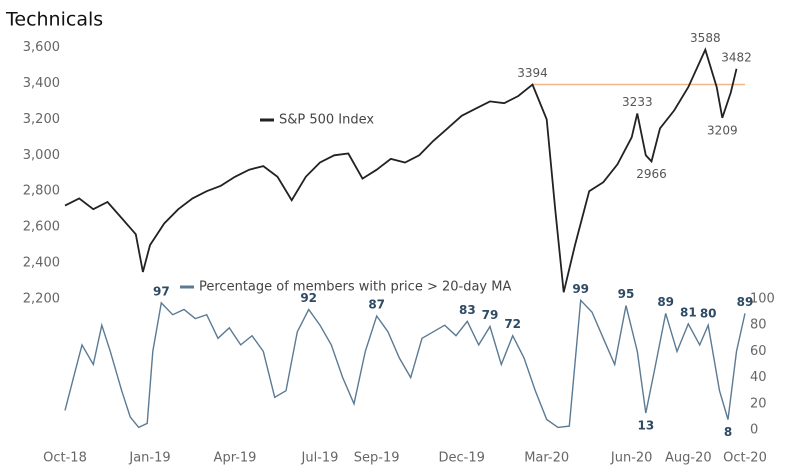  I want to click on x-tick-label: Mar-20, so click(546, 458).